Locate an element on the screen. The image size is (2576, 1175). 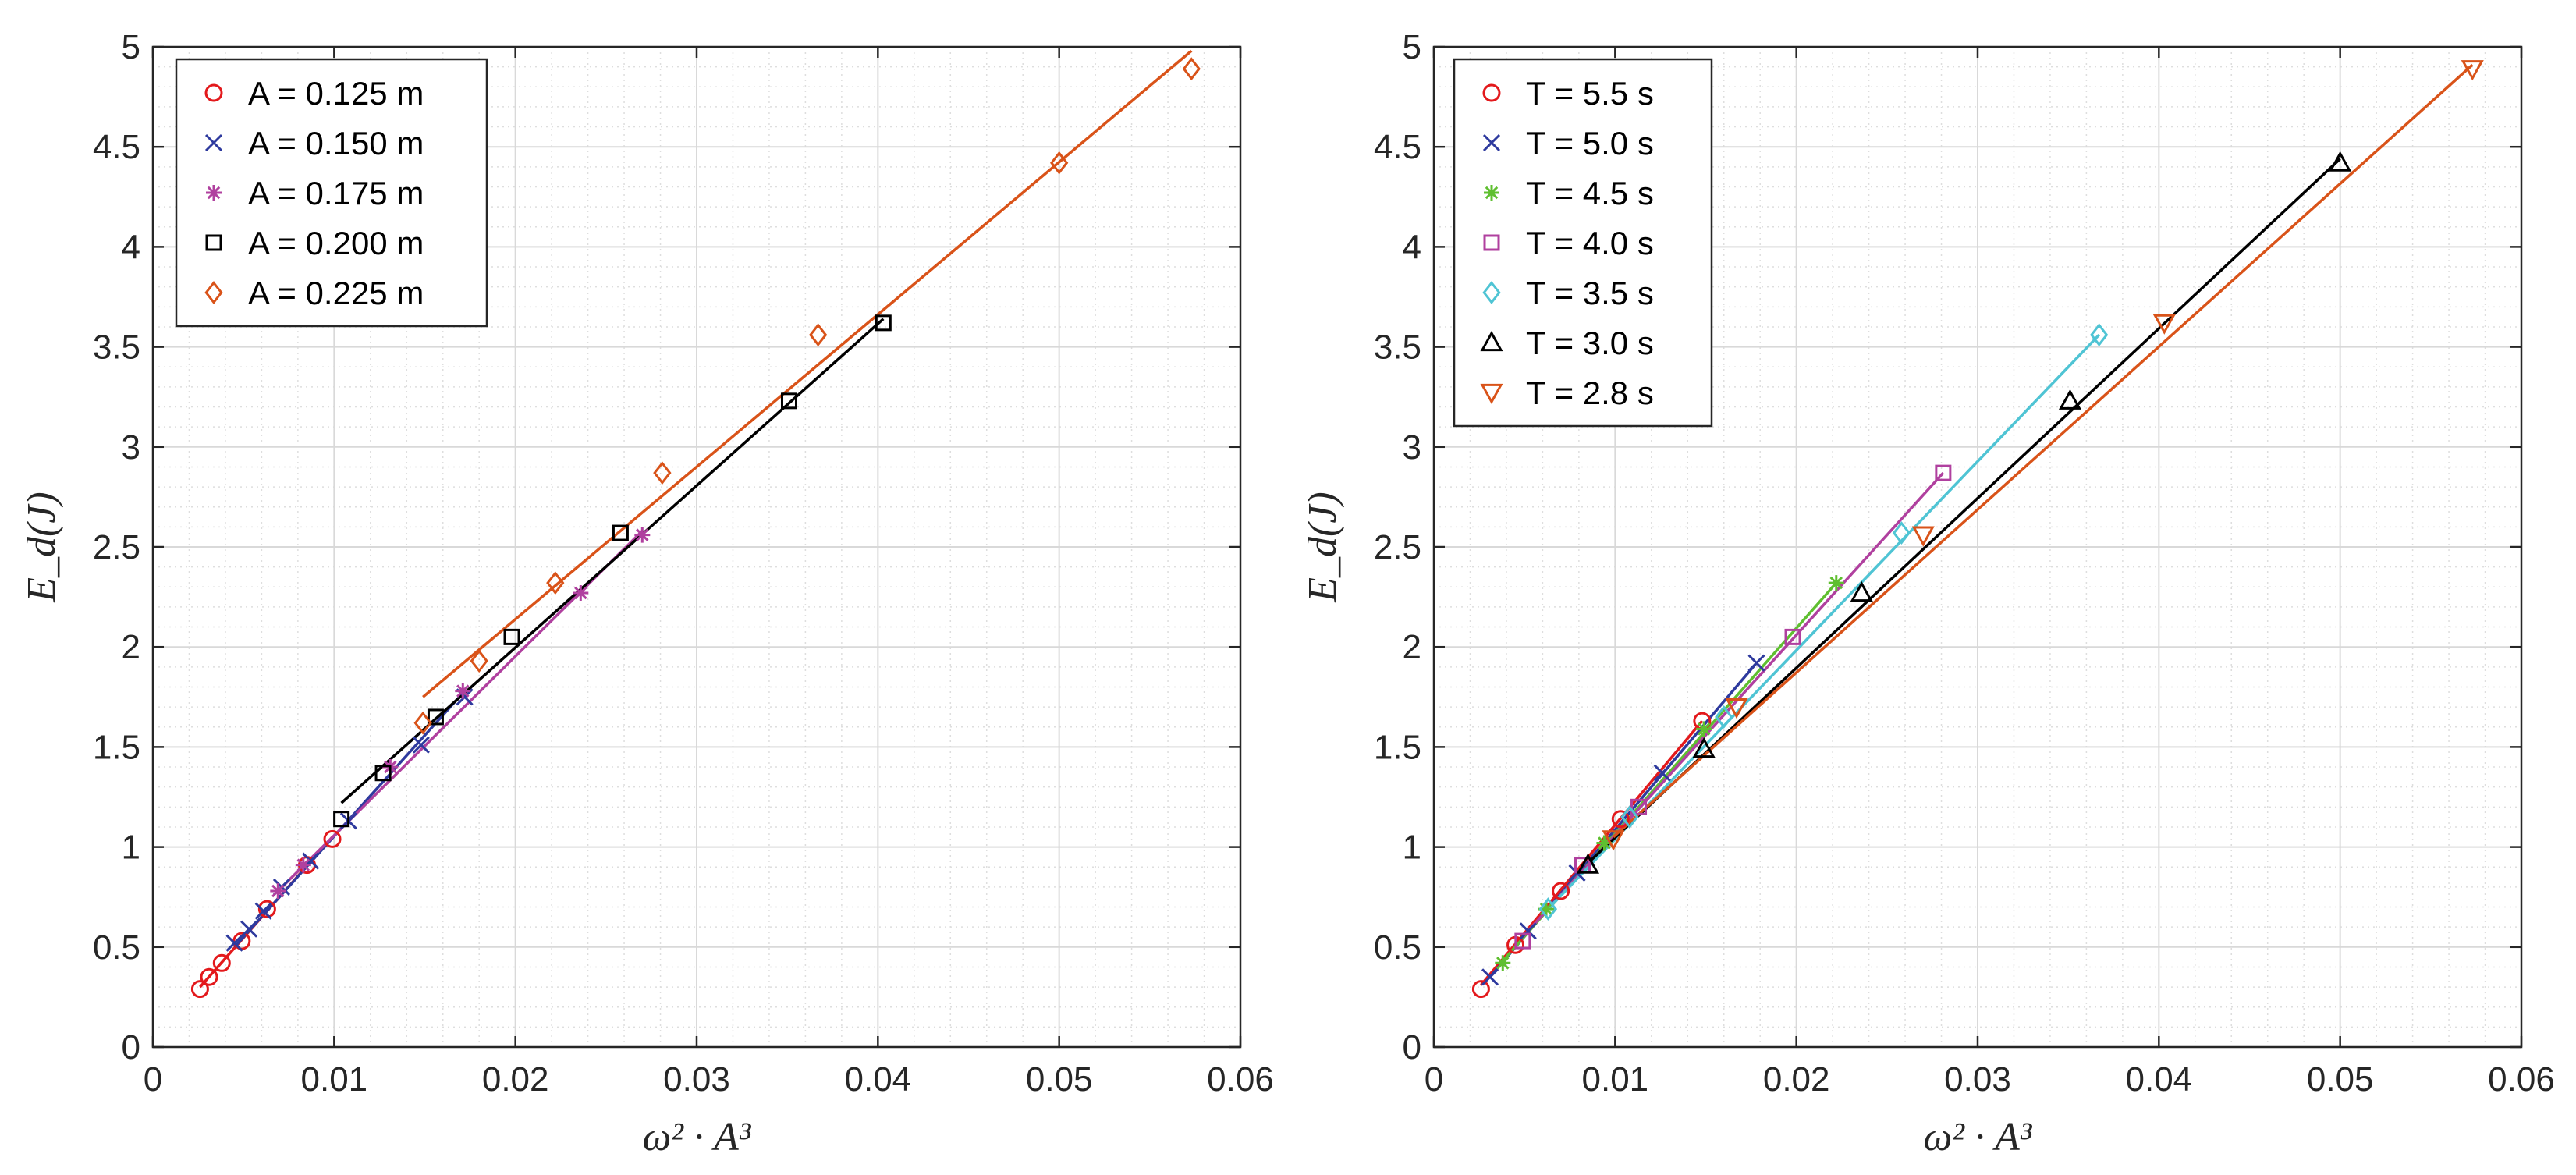
left-y-tick-label: 1.5 is located at coordinates (116, 747).